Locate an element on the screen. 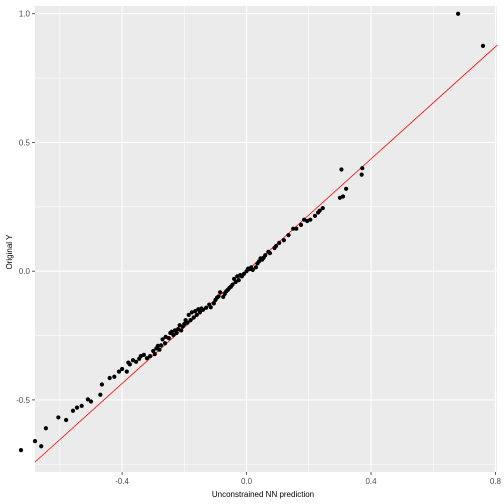  x-axis-ticks: -0.4 0.0 0.4 0.8 is located at coordinates (308, 479).